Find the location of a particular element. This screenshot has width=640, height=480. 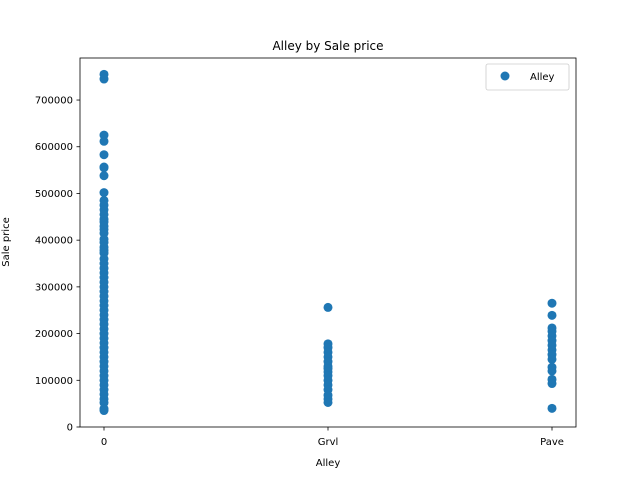

x-axis: 0 Grvl Pave is located at coordinates (332, 437).